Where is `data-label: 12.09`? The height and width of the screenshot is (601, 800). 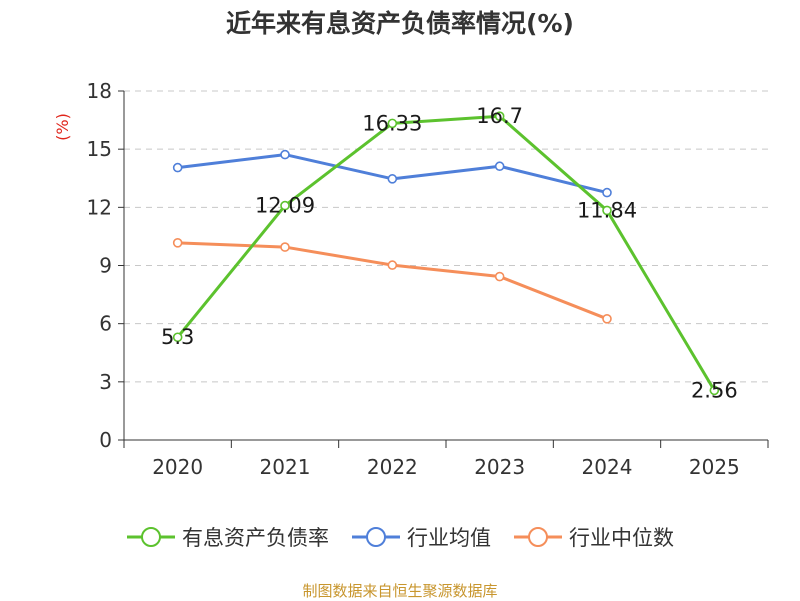
data-label: 12.09 is located at coordinates (285, 206).